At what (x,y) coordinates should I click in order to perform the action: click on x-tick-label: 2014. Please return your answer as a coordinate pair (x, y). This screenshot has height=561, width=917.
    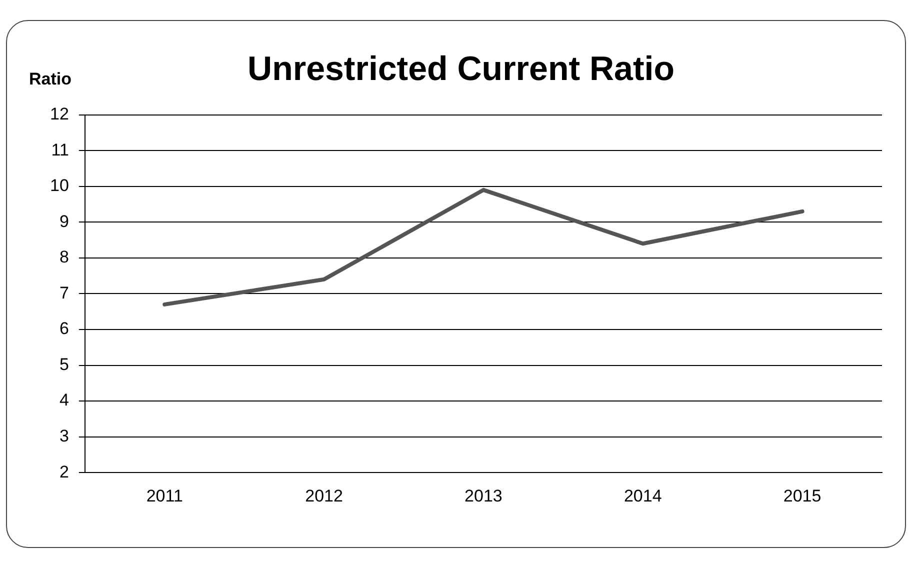
    Looking at the image, I should click on (643, 496).